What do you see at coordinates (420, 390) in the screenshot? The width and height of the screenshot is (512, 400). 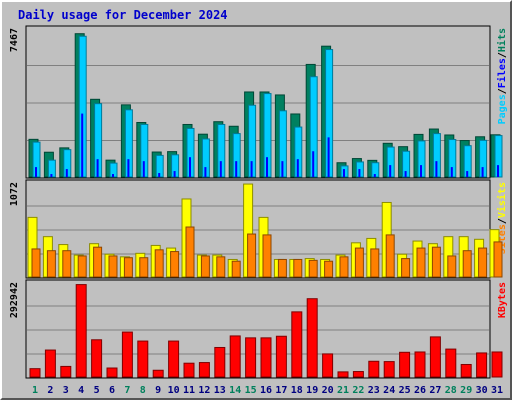 I see `x-tick-label: 26` at bounding box center [420, 390].